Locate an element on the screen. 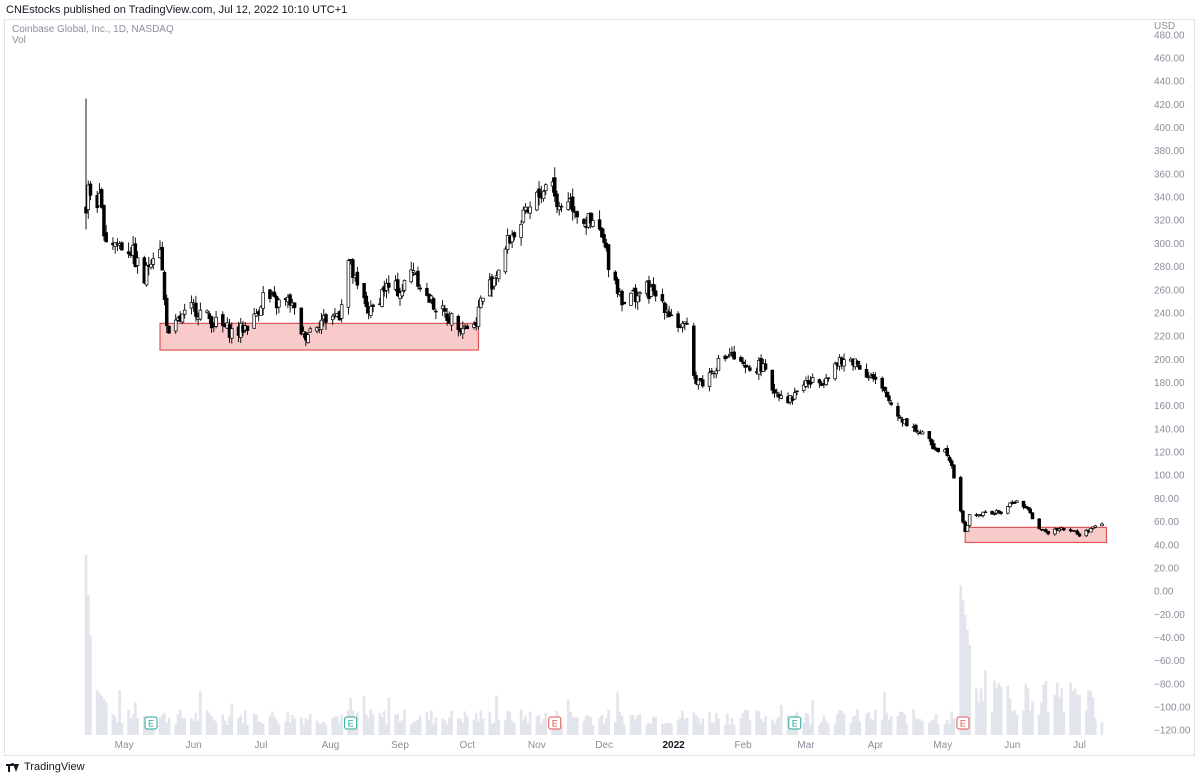  y-tick-label: 340.00 is located at coordinates (1169, 198).